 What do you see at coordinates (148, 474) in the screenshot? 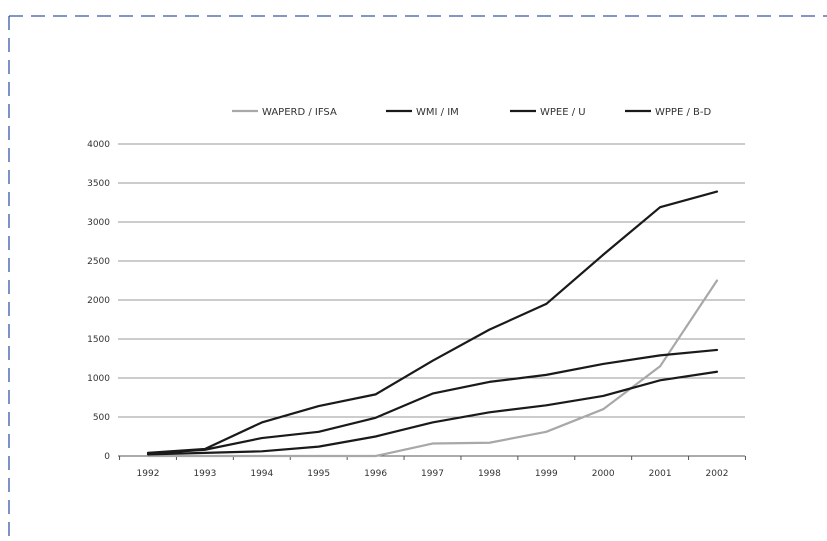
I see `x-tick-label: 1992` at bounding box center [148, 474].